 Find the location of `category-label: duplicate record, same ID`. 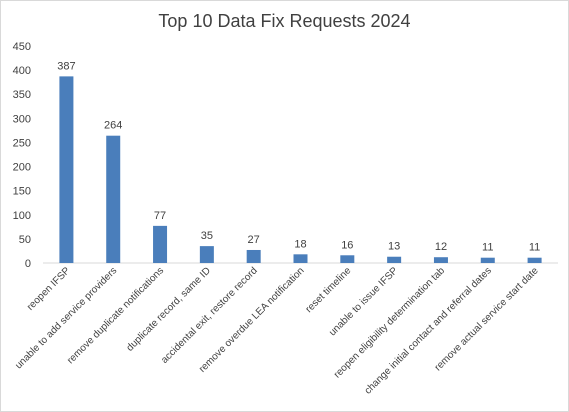

category-label: duplicate record, same ID is located at coordinates (169, 309).